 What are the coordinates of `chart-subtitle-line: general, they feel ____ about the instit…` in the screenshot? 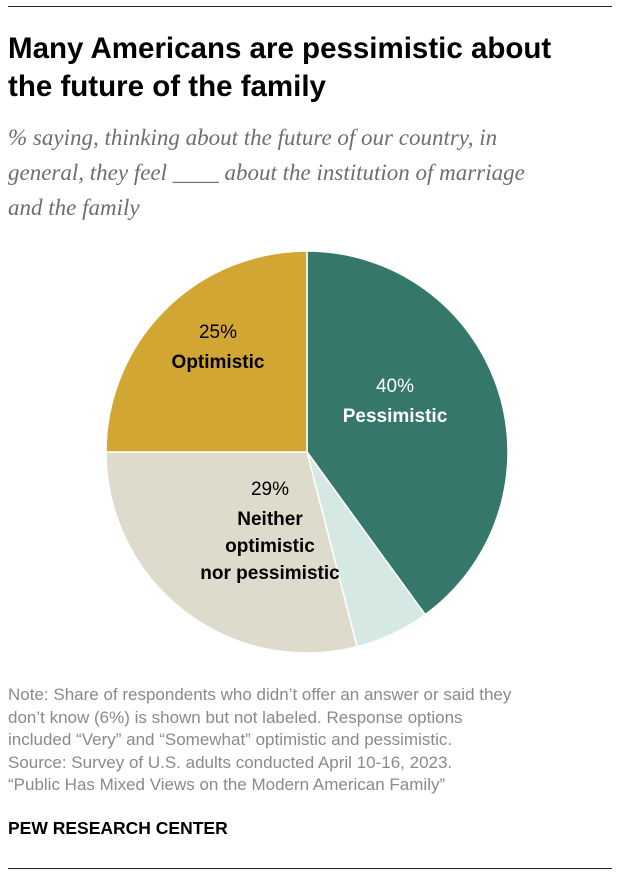 It's located at (266, 172).